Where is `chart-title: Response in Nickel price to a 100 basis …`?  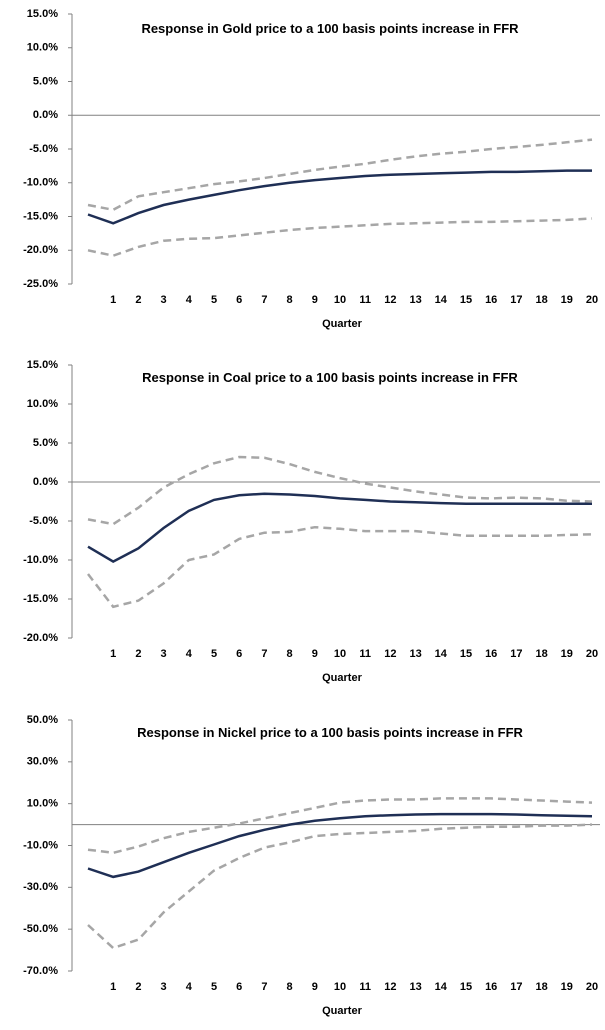
chart-title: Response in Nickel price to a 100 basis … is located at coordinates (330, 732).